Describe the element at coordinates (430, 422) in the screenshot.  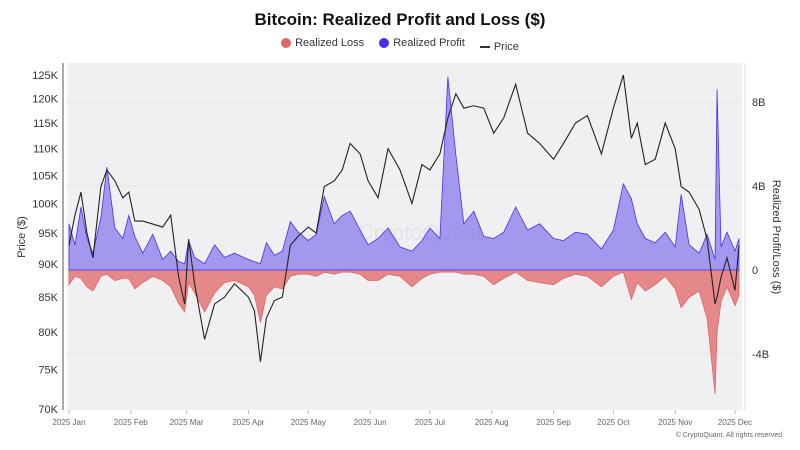
I see `x-tick-label: 2025 Jul` at that location.